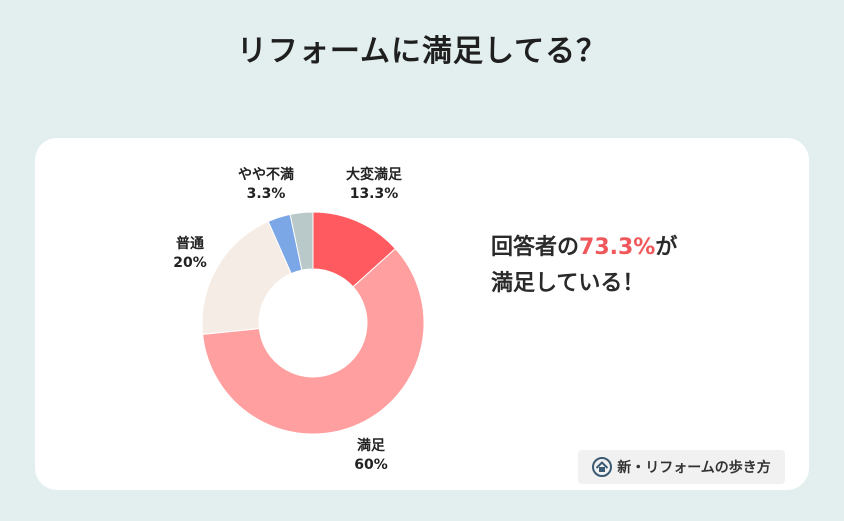 The image size is (844, 521). I want to click on label-neutral-value: 20%, so click(190, 263).